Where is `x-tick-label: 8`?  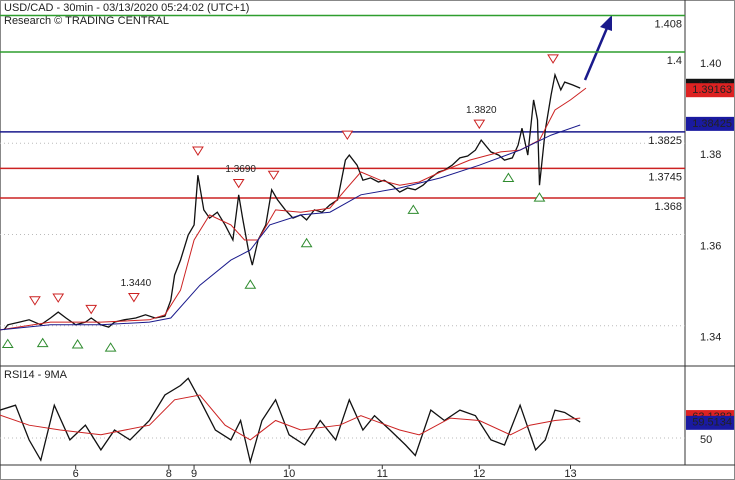
x-tick-label: 8 is located at coordinates (169, 474).